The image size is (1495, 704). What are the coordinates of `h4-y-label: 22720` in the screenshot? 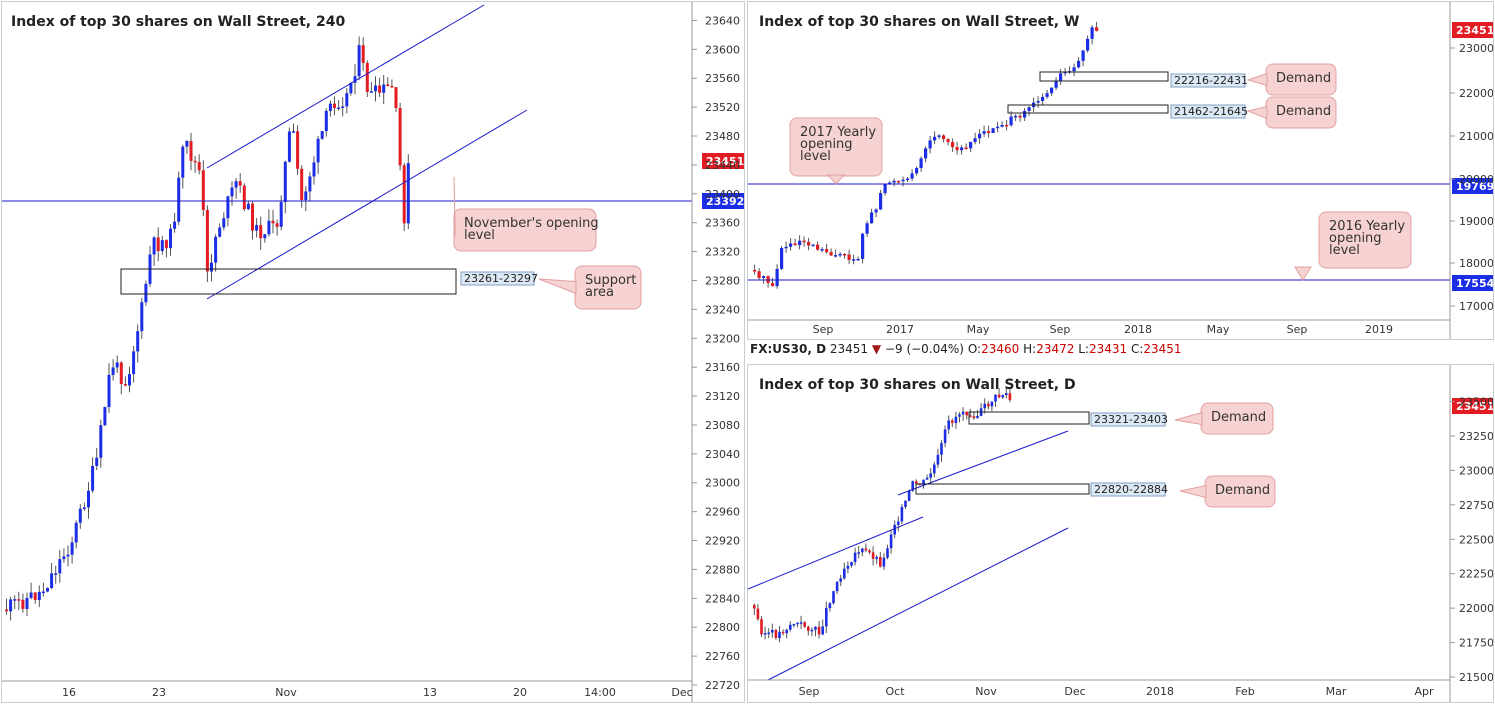 It's located at (722, 685).